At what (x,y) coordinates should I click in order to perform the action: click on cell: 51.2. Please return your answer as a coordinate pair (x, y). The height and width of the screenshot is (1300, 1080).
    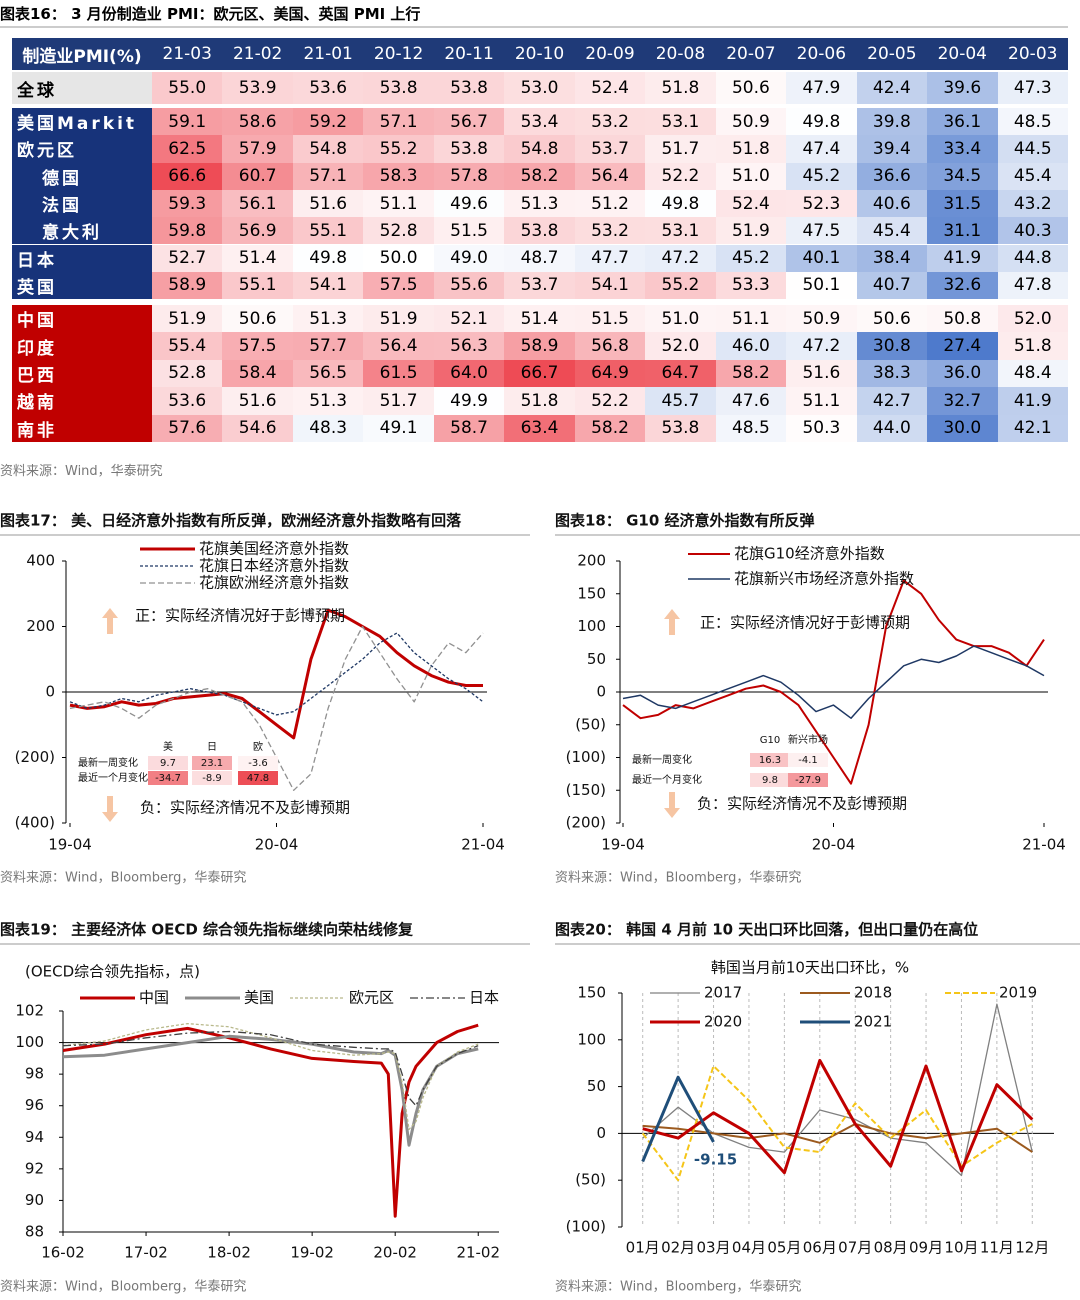
    Looking at the image, I should click on (610, 203).